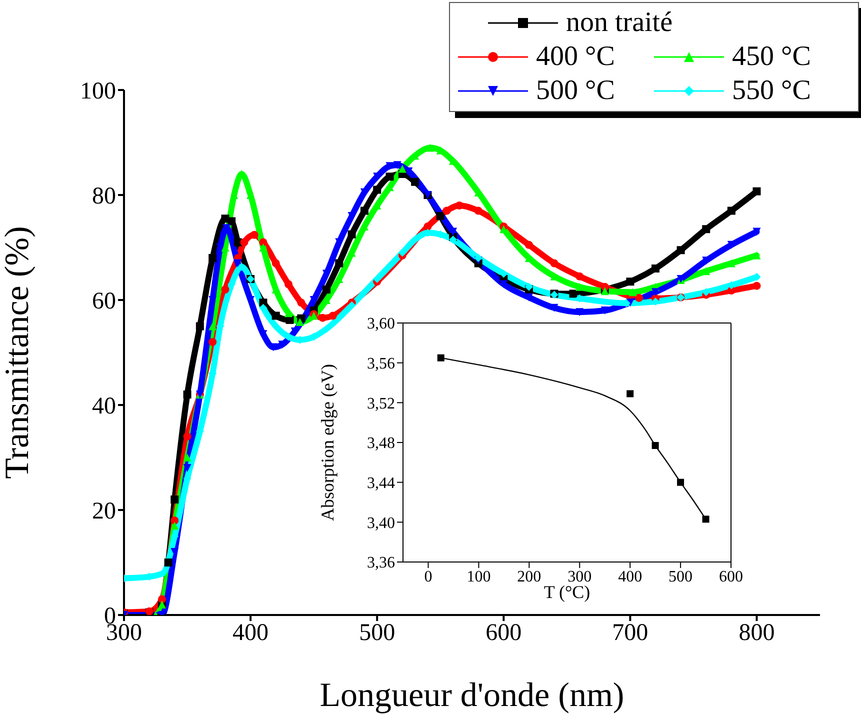  What do you see at coordinates (756, 633) in the screenshot?
I see `x-tick-label: 800` at bounding box center [756, 633].